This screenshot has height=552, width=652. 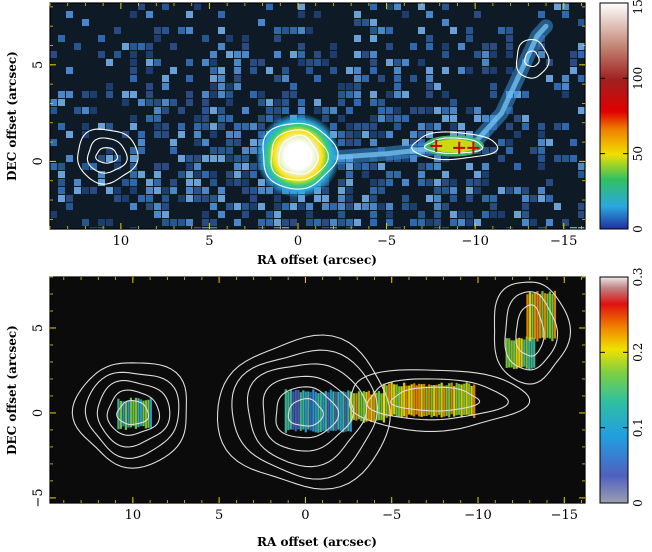 I want to click on x-tick-label: 5, so click(x=209, y=241).